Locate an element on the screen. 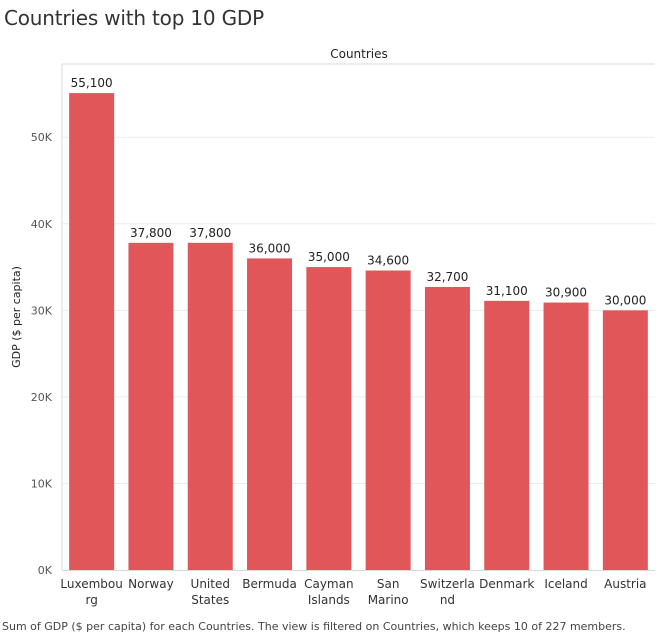 The height and width of the screenshot is (636, 659). y-tick-label: 0K is located at coordinates (45, 570).